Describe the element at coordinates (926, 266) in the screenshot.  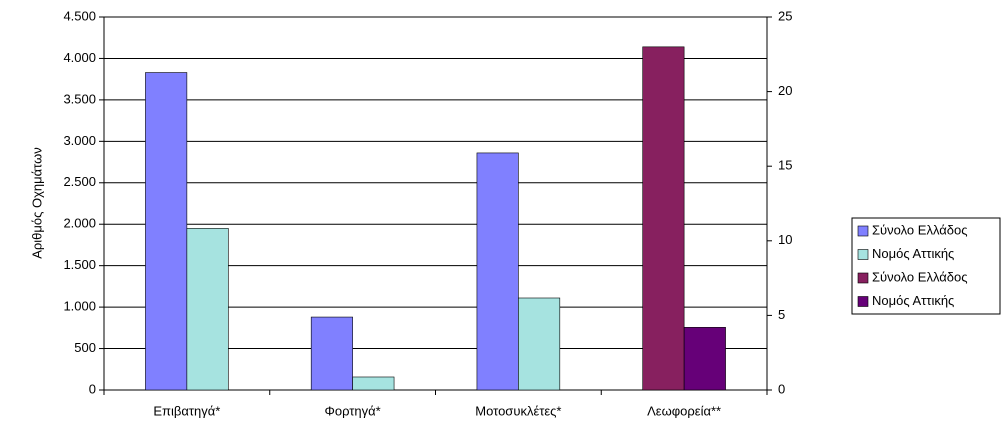
I see `legend-box` at that location.